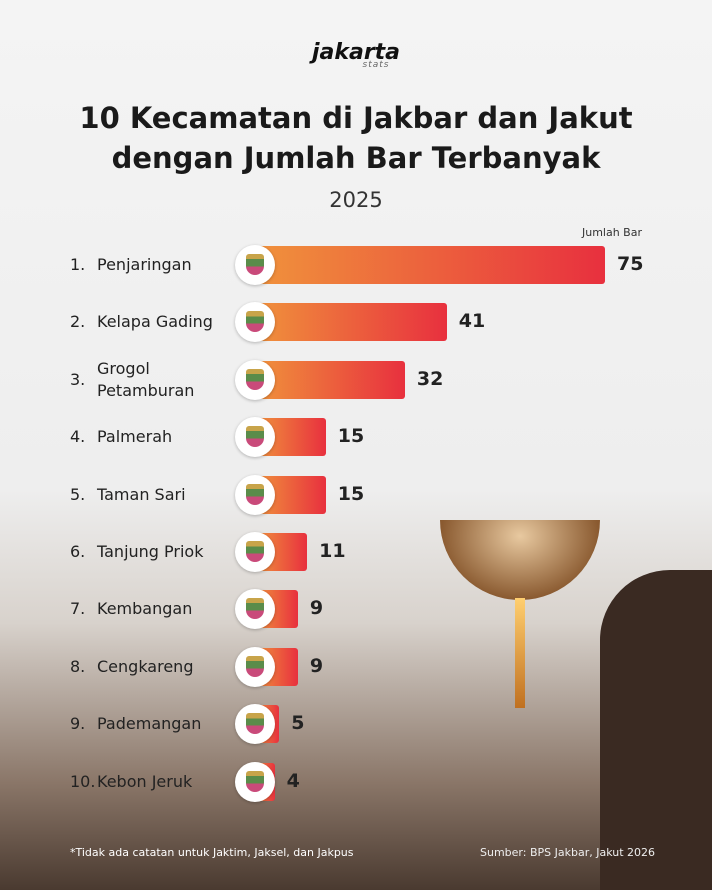  I want to click on rank-label: 3., so click(78, 379).